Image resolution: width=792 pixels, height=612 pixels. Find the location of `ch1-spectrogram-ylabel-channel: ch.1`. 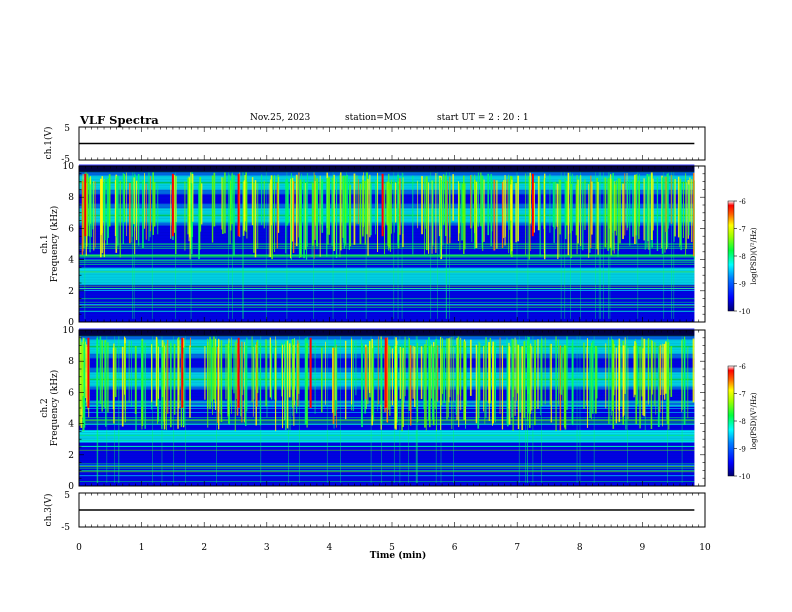

ch1-spectrogram-ylabel-channel: ch.1 is located at coordinates (45, 243).